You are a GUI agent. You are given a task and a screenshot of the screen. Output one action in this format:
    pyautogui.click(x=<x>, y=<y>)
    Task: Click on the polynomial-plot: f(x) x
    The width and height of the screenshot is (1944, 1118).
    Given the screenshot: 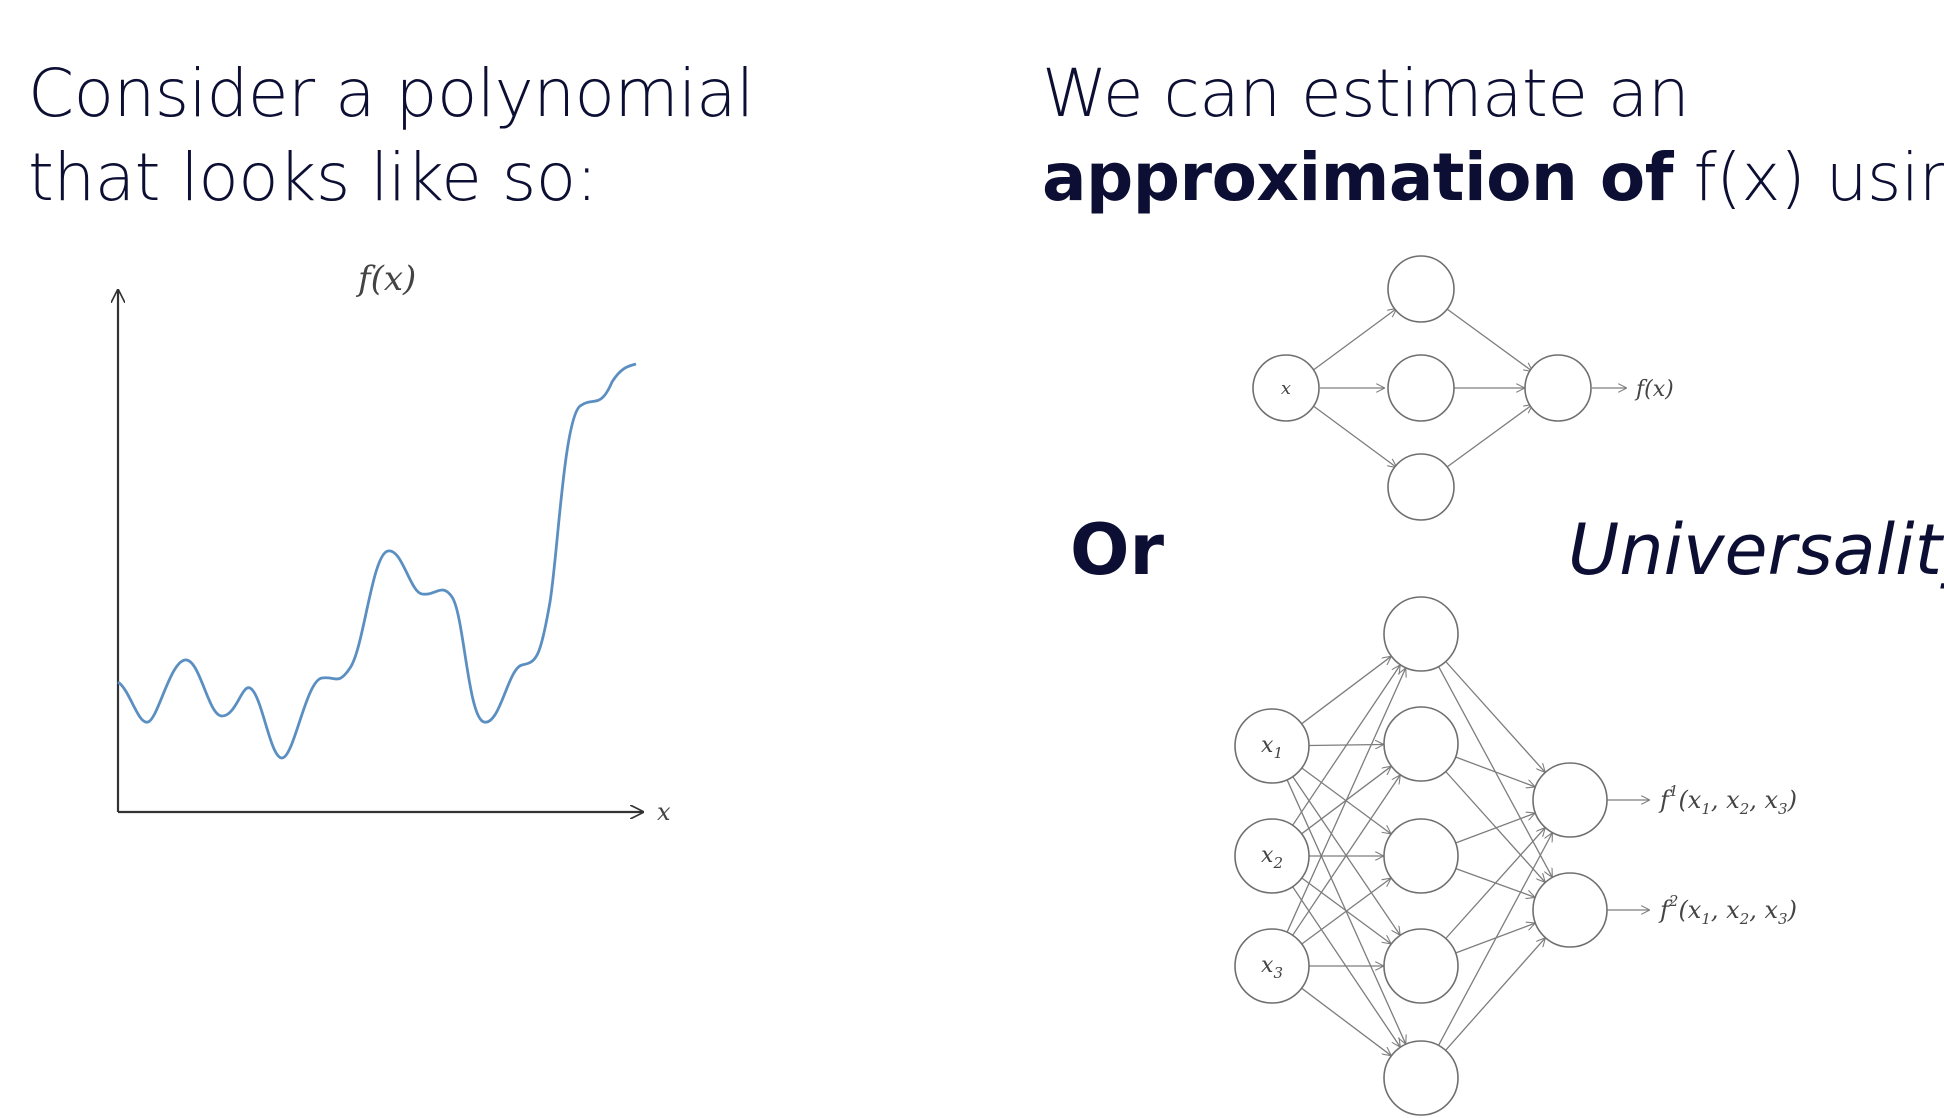 What is the action you would take?
    pyautogui.click(x=394, y=542)
    